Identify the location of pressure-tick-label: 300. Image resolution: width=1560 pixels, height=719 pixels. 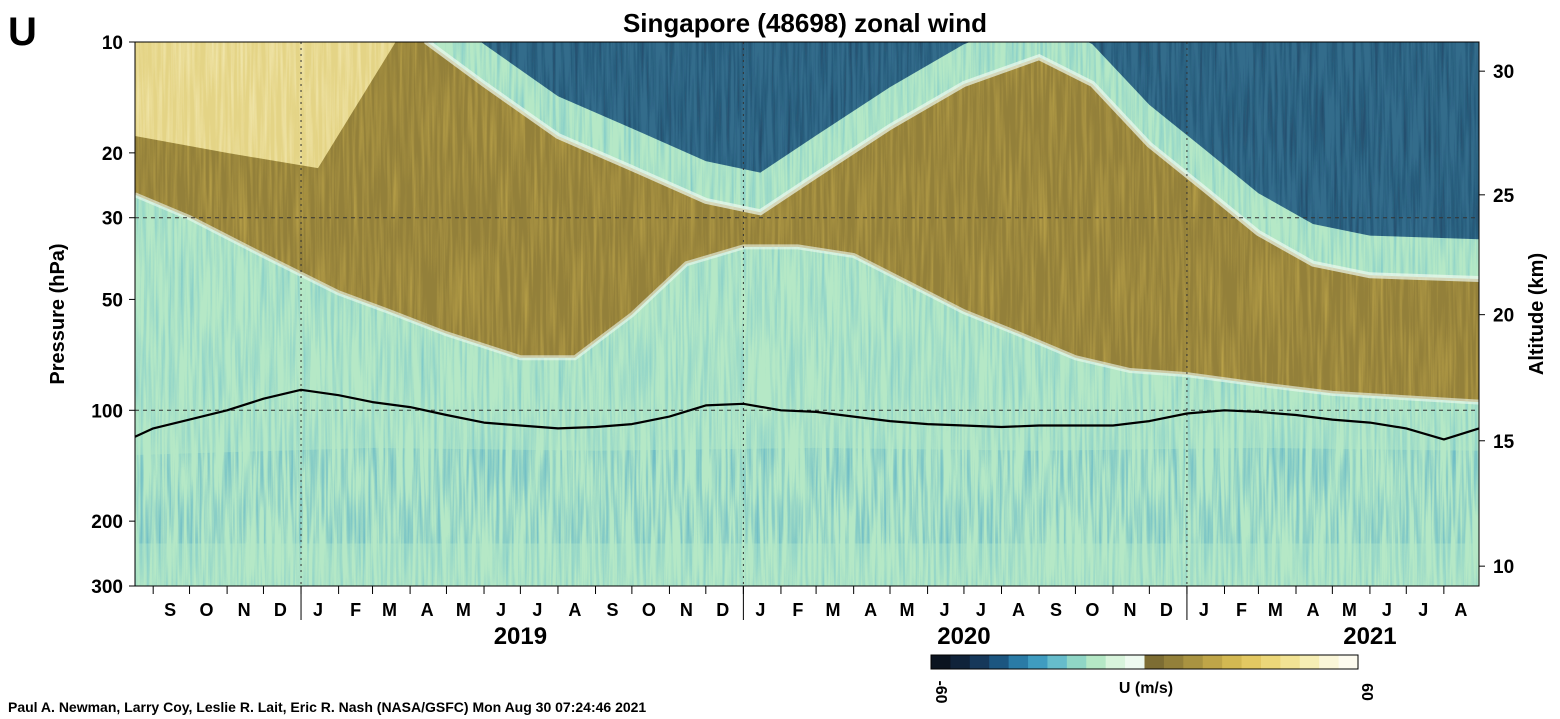
(107, 587).